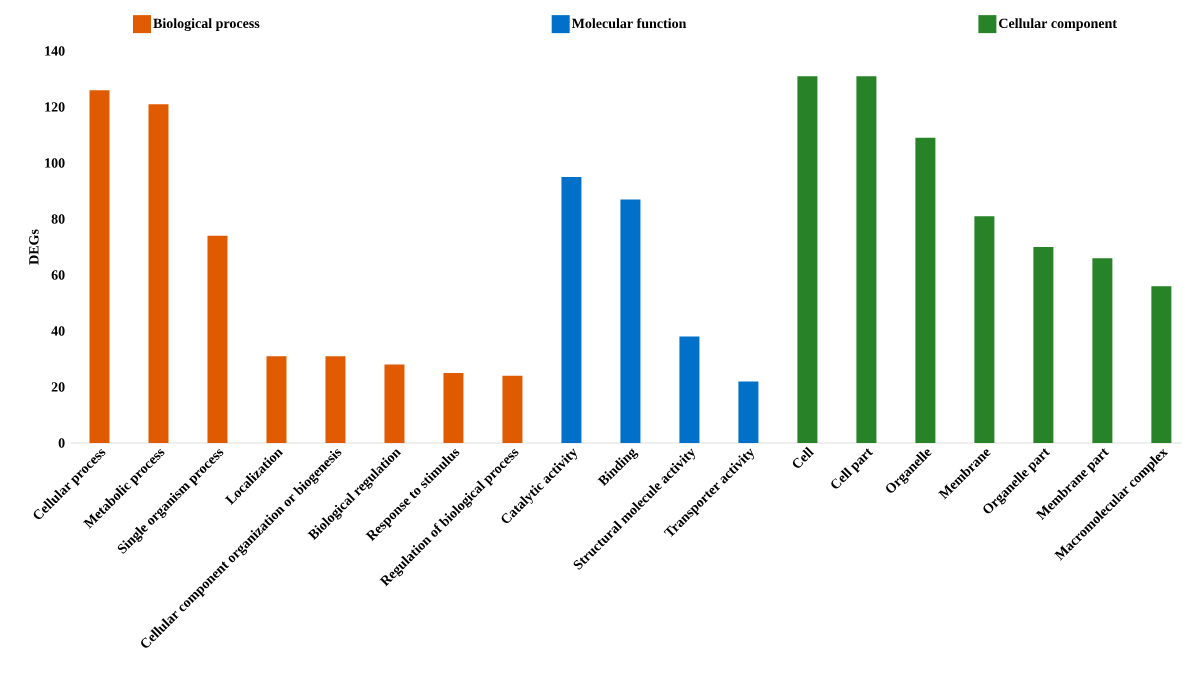 The height and width of the screenshot is (684, 1186). What do you see at coordinates (55, 51) in the screenshot?
I see `y-tick-label: 140` at bounding box center [55, 51].